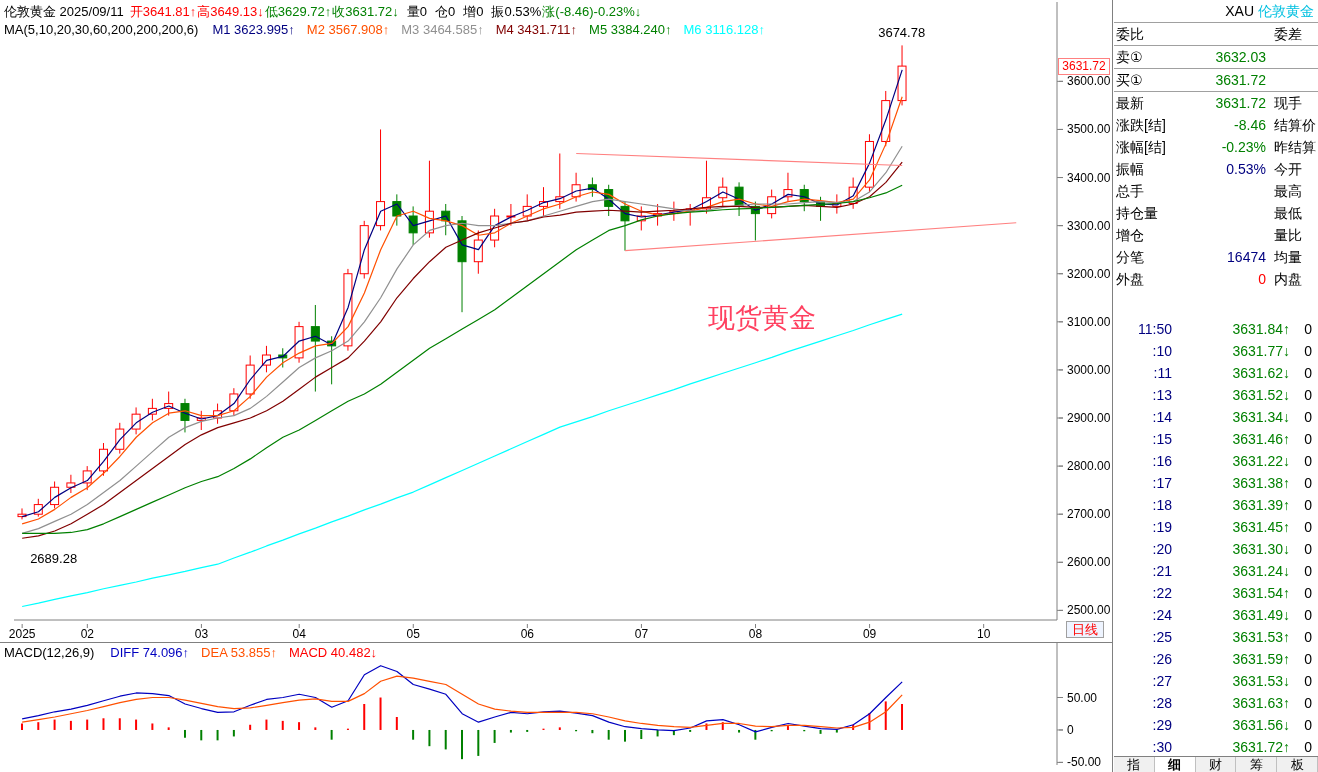 This screenshot has width=1318, height=772. What do you see at coordinates (1089, 321) in the screenshot?
I see `y-tick-label: 3100.00` at bounding box center [1089, 321].